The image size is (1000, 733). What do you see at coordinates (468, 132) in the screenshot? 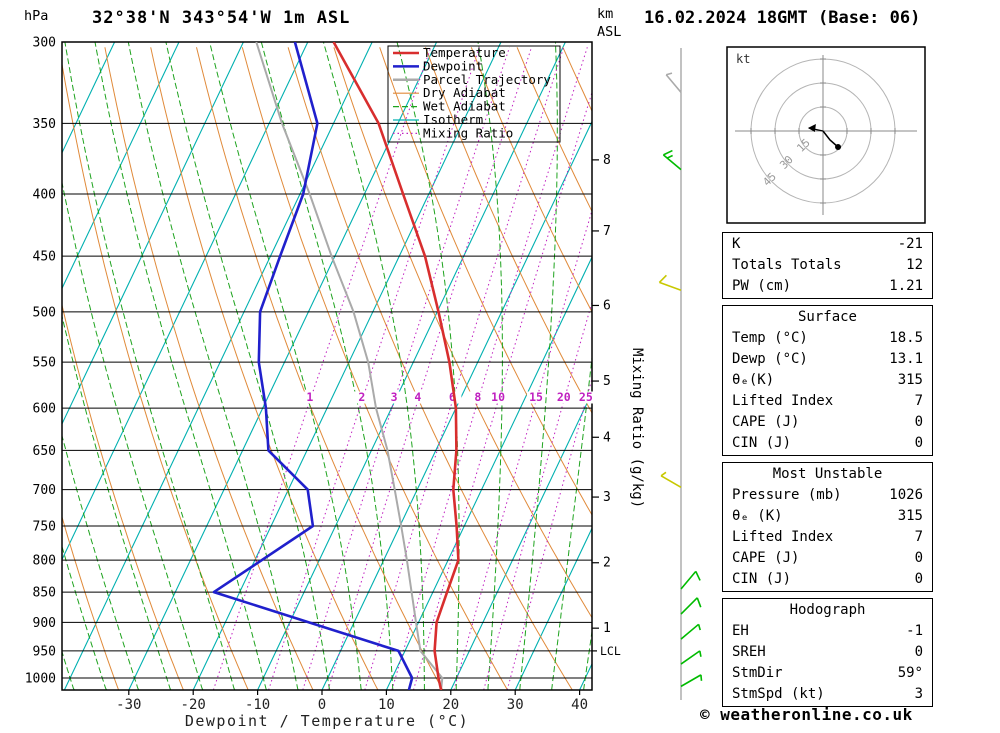
I see `legend-label: Mixing Ratio` at bounding box center [468, 132].